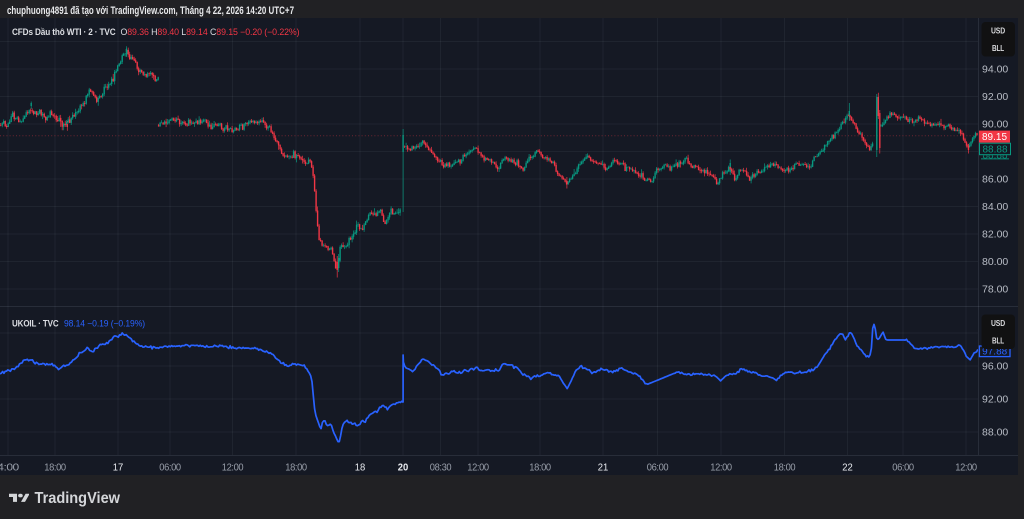  Describe the element at coordinates (995, 235) in the screenshot. I see `svg-text: 82.00` at that location.